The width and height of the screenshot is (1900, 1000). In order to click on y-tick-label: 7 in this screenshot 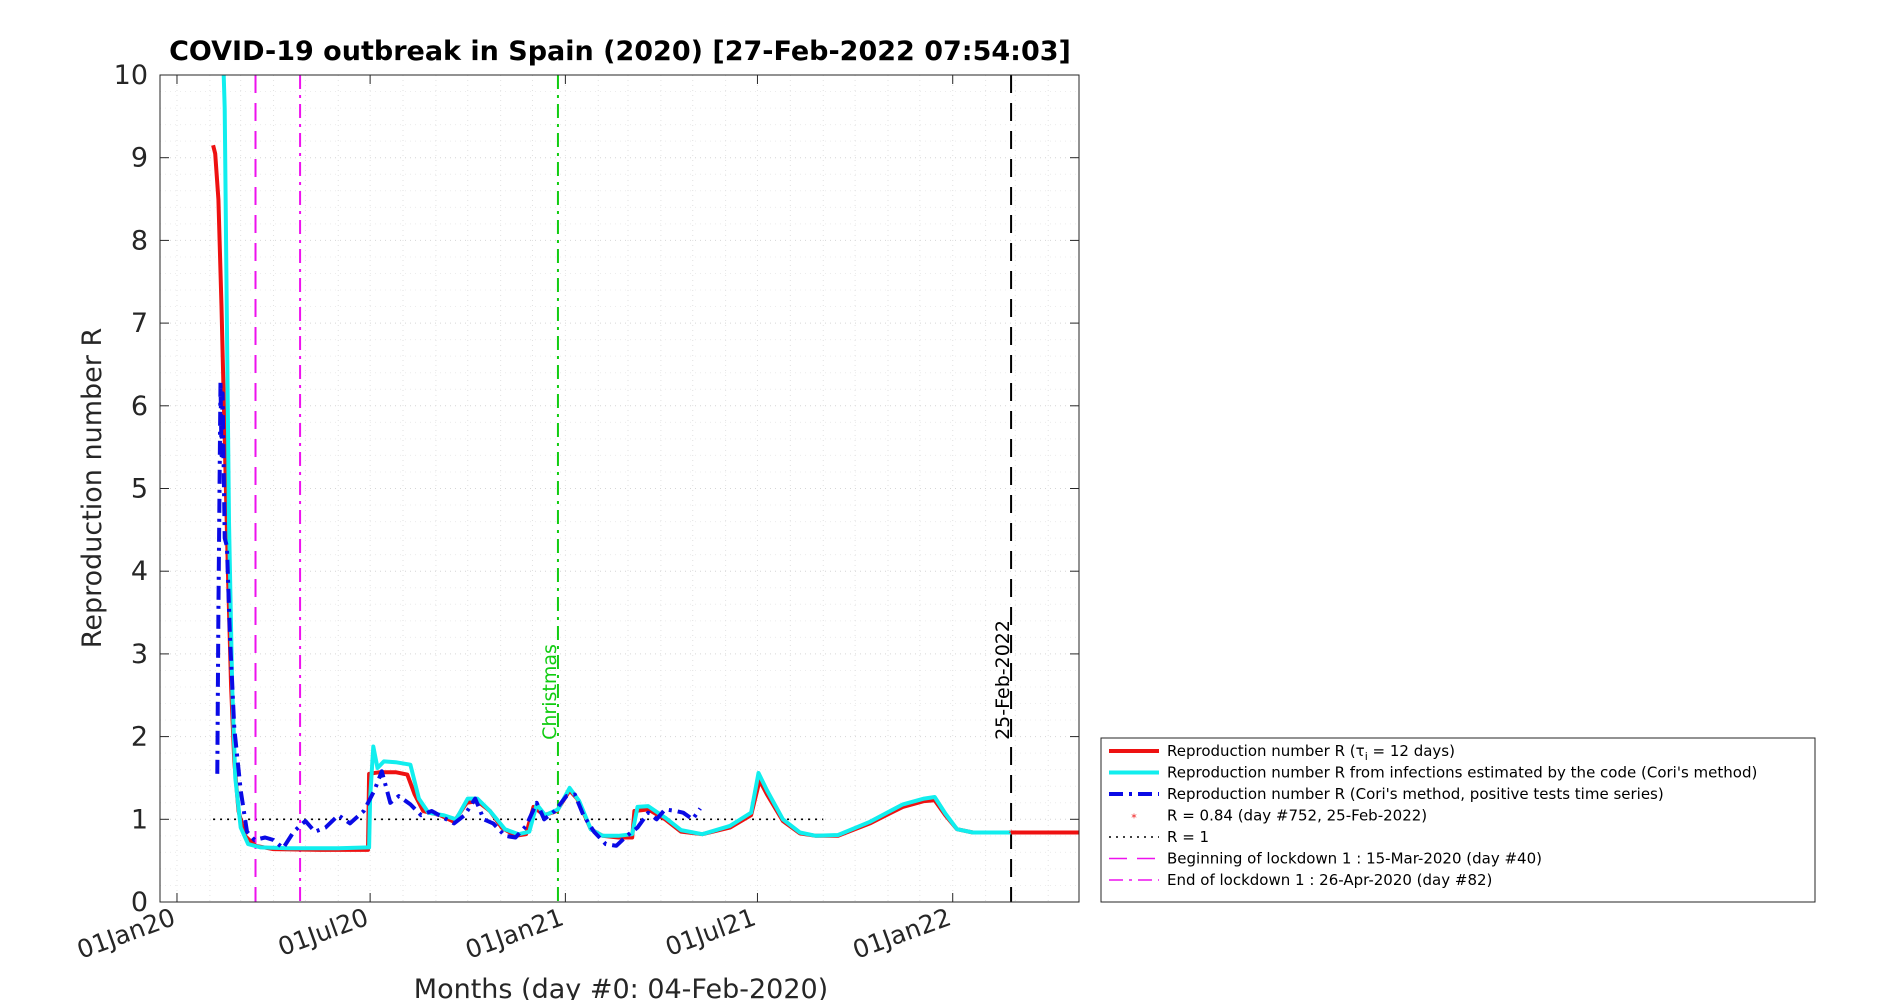, I will do `click(139, 323)`.